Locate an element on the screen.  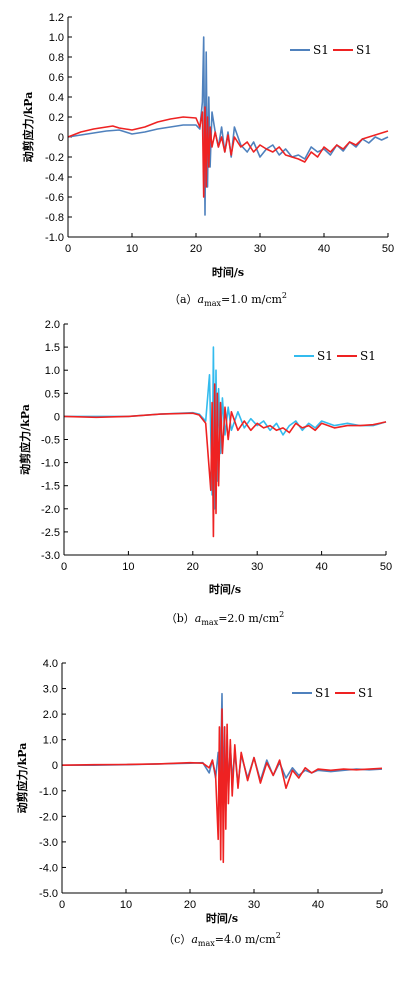
y-tick-label: 1.5 is located at coordinates (52, 348).